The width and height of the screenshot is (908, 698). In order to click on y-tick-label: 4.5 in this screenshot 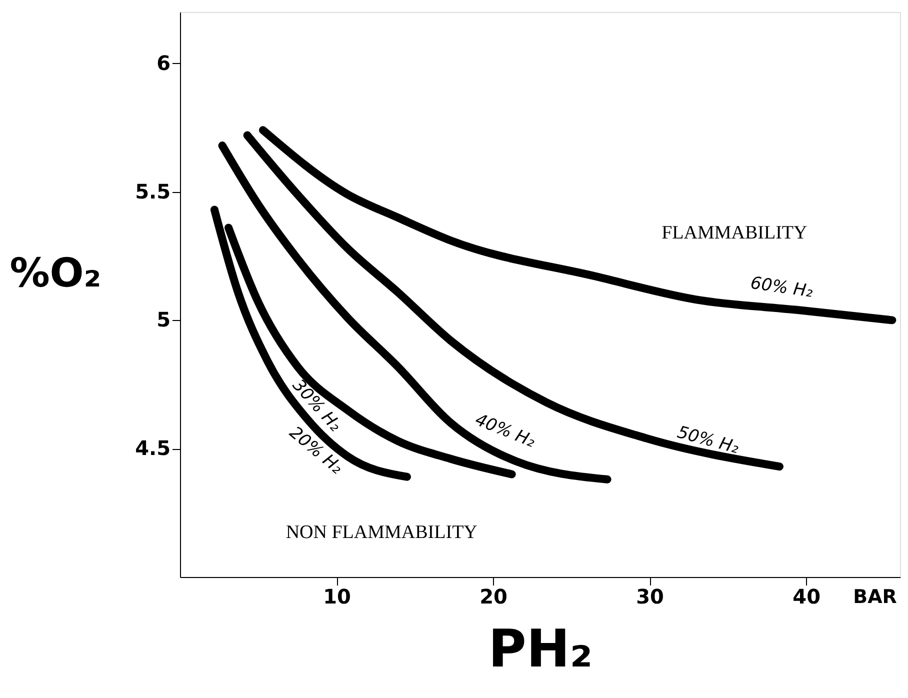, I will do `click(152, 448)`.